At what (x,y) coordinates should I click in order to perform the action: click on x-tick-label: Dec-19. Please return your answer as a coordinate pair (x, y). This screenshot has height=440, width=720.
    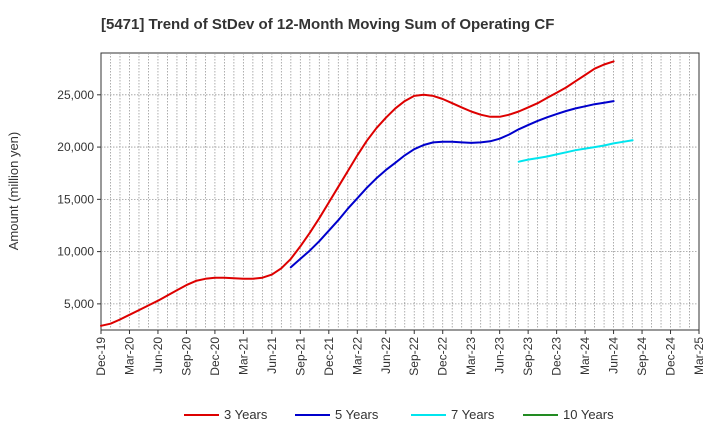
    Looking at the image, I should click on (101, 356).